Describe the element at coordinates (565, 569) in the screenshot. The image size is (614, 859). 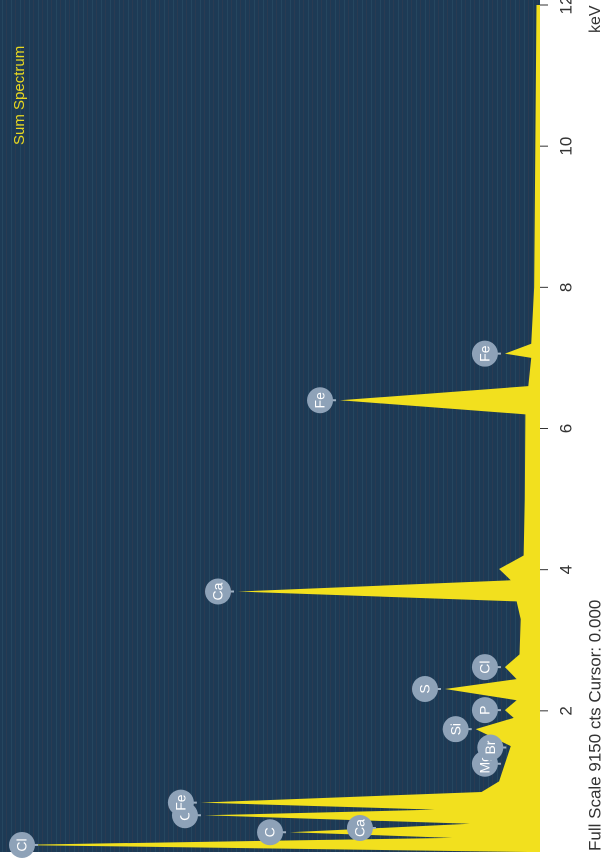
I see `x-tick-label: 4` at that location.